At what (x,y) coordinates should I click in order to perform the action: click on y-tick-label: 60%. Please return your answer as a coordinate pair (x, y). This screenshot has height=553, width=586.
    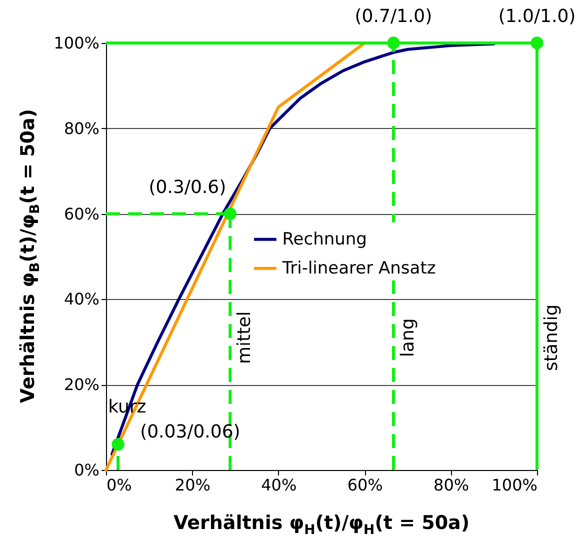
    Looking at the image, I should click on (82, 214).